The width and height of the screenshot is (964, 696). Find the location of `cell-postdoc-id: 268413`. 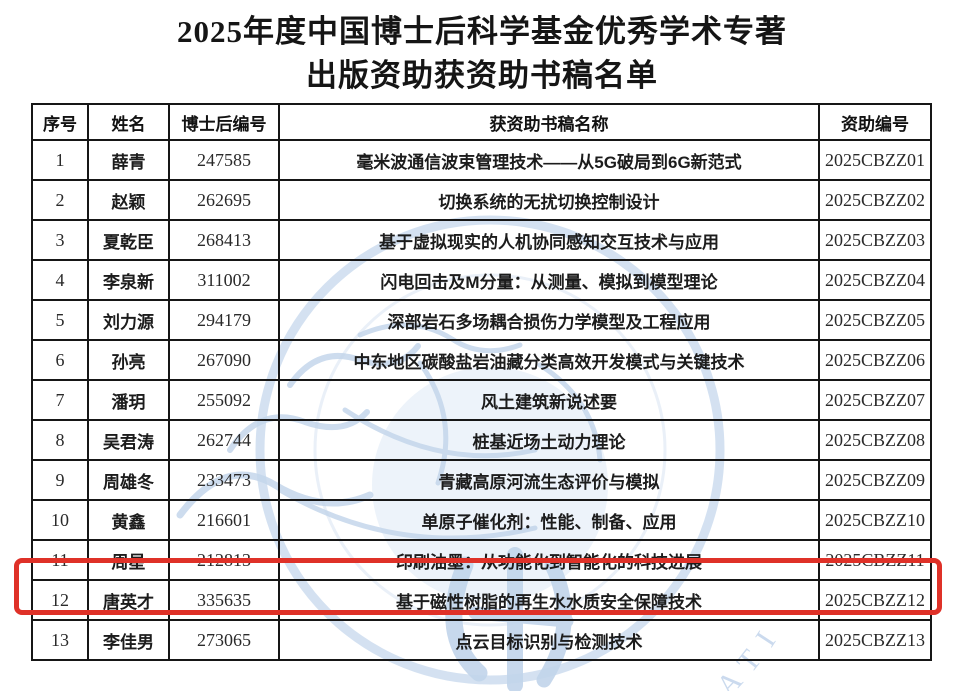

cell-postdoc-id: 268413 is located at coordinates (224, 240).